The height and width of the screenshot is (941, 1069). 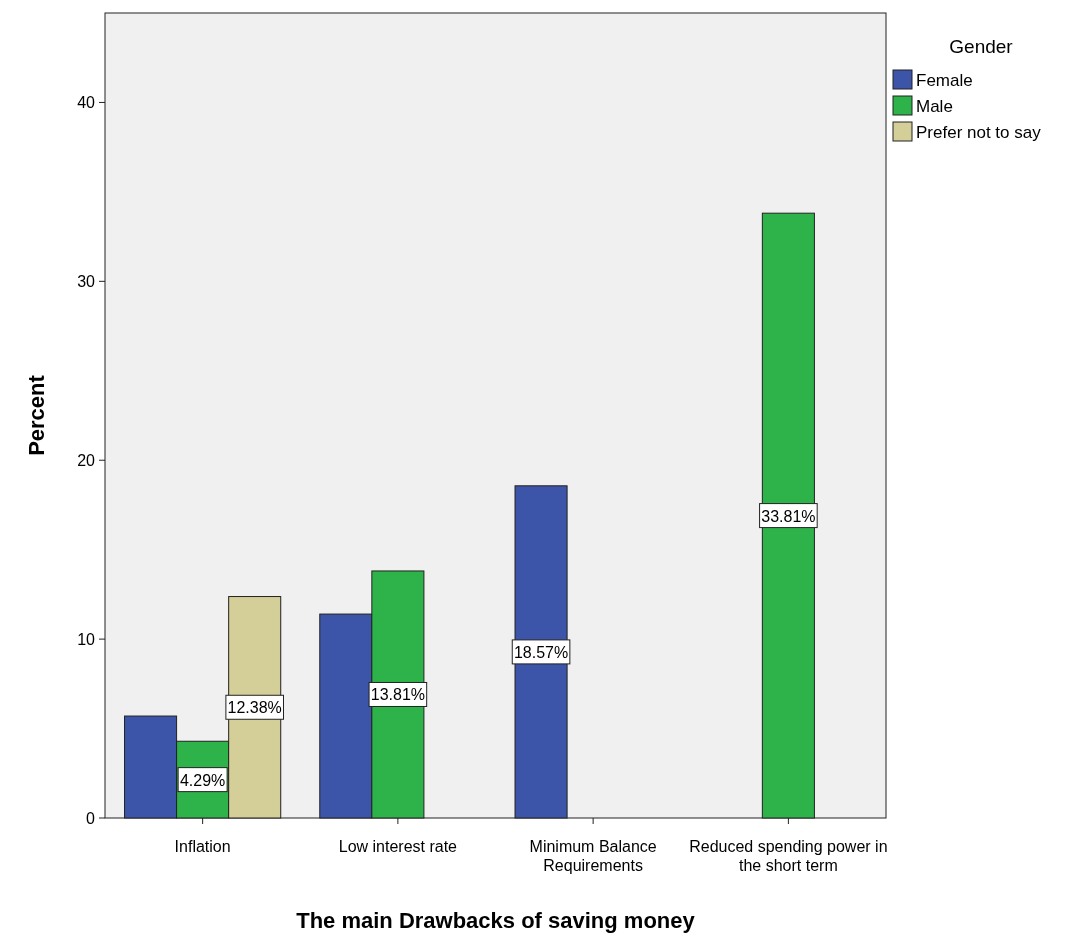 What do you see at coordinates (788, 516) in the screenshot?
I see `data-label: 33.81%` at bounding box center [788, 516].